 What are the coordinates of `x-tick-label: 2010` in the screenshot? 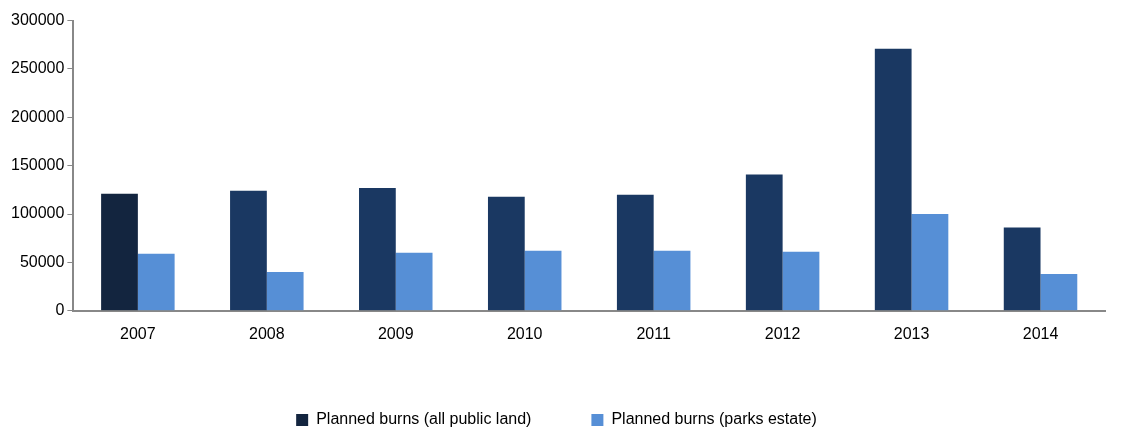 It's located at (524, 333).